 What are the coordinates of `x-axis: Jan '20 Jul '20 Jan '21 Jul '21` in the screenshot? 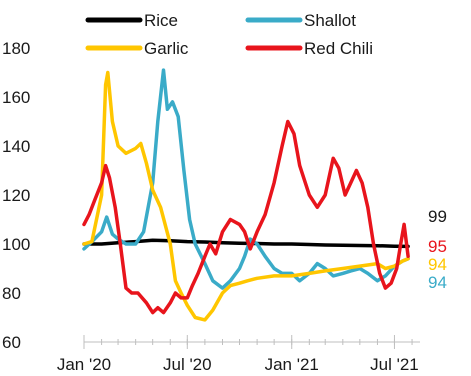 It's located at (238, 354).